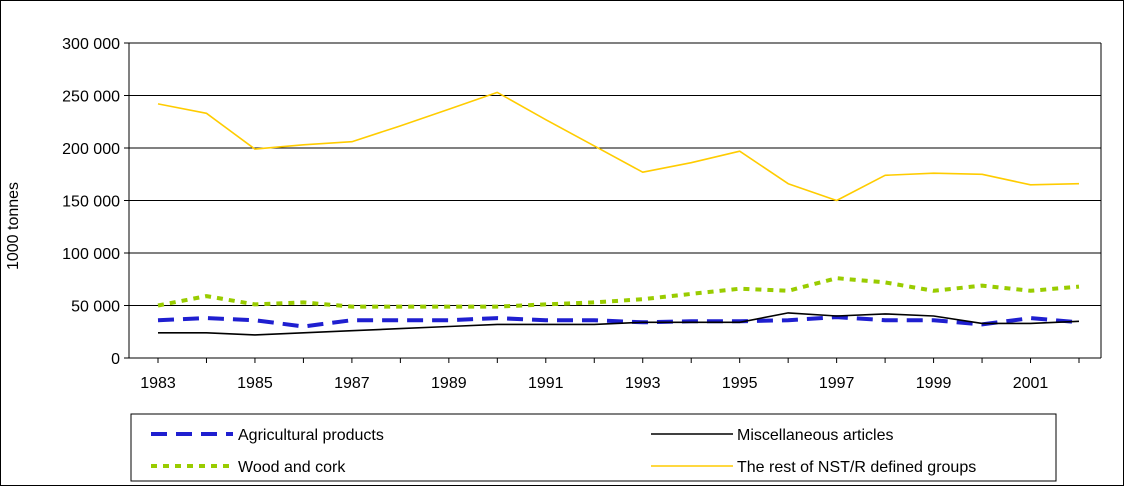  I want to click on y-tick-label: 150 000, so click(91, 202).